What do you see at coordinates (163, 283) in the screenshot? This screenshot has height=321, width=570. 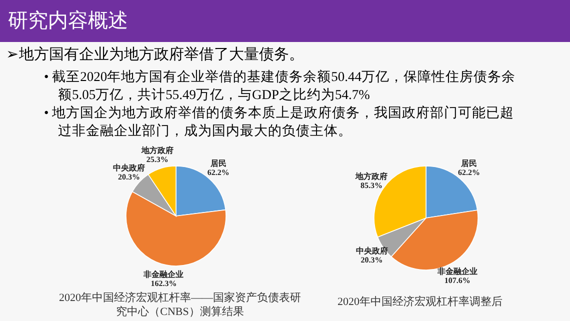 I see `data-label: 162.3%` at bounding box center [163, 283].